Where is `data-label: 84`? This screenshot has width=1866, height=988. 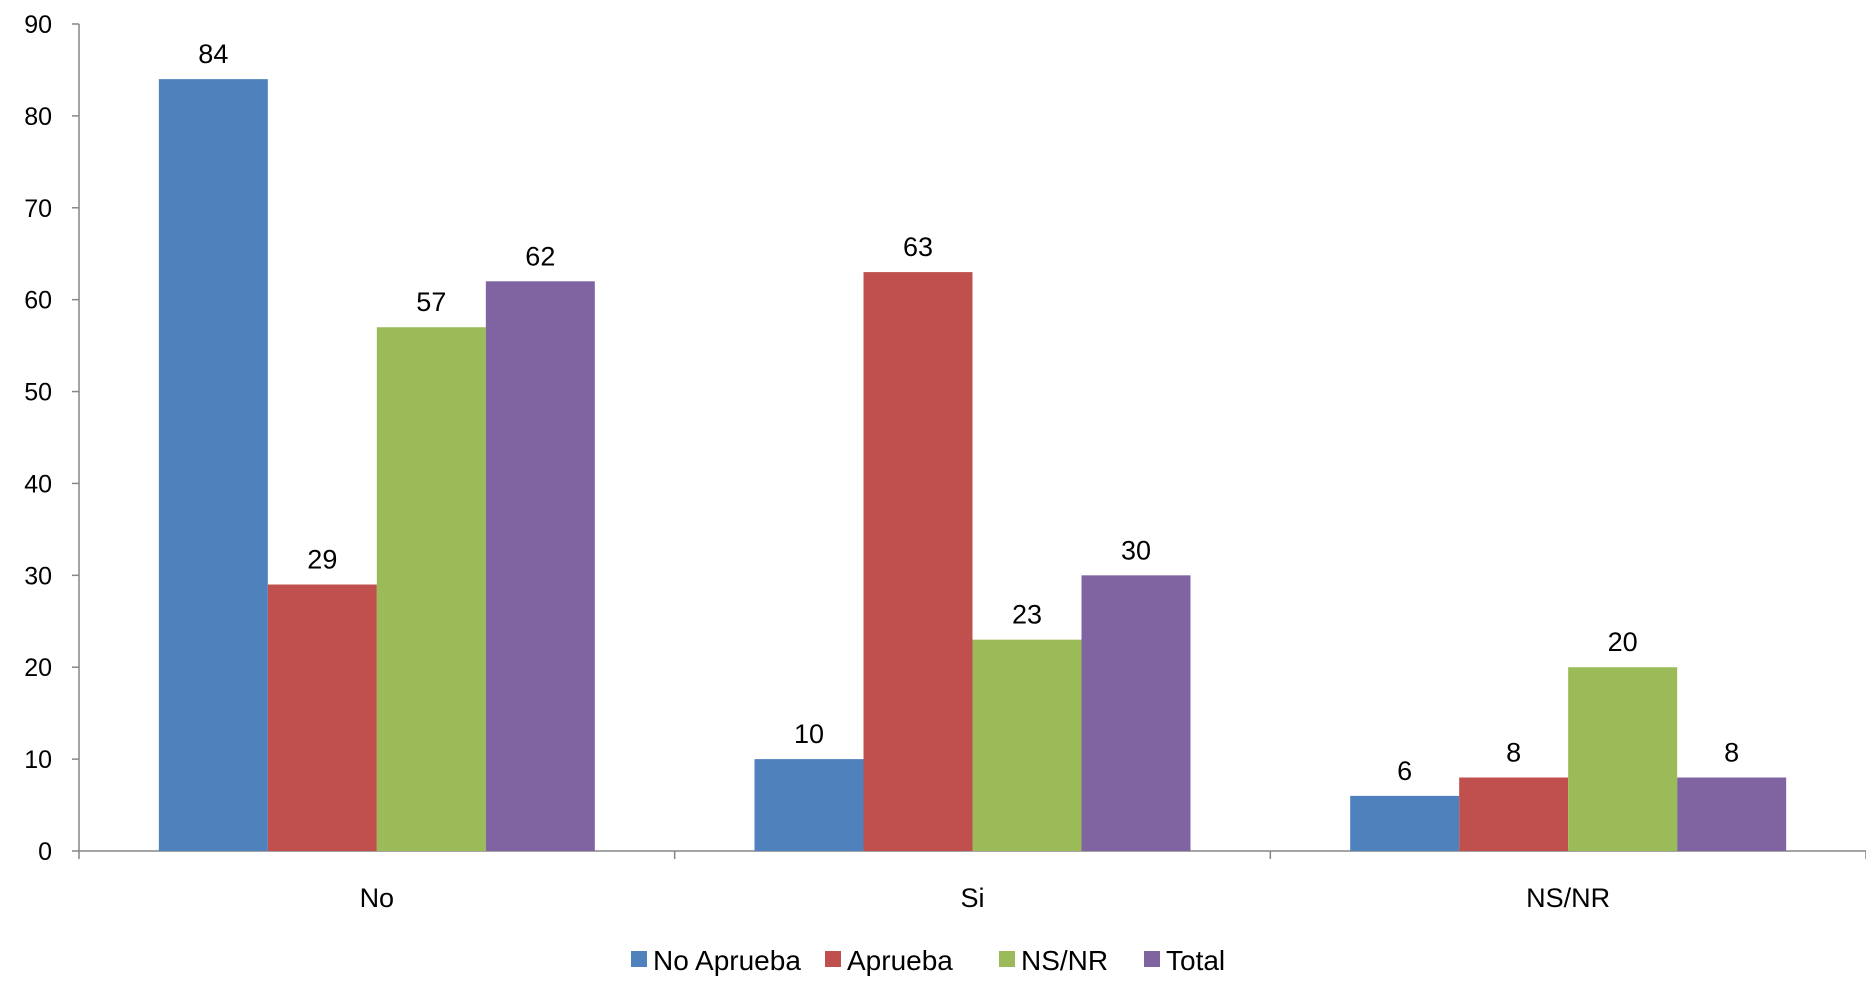 data-label: 84 is located at coordinates (213, 54).